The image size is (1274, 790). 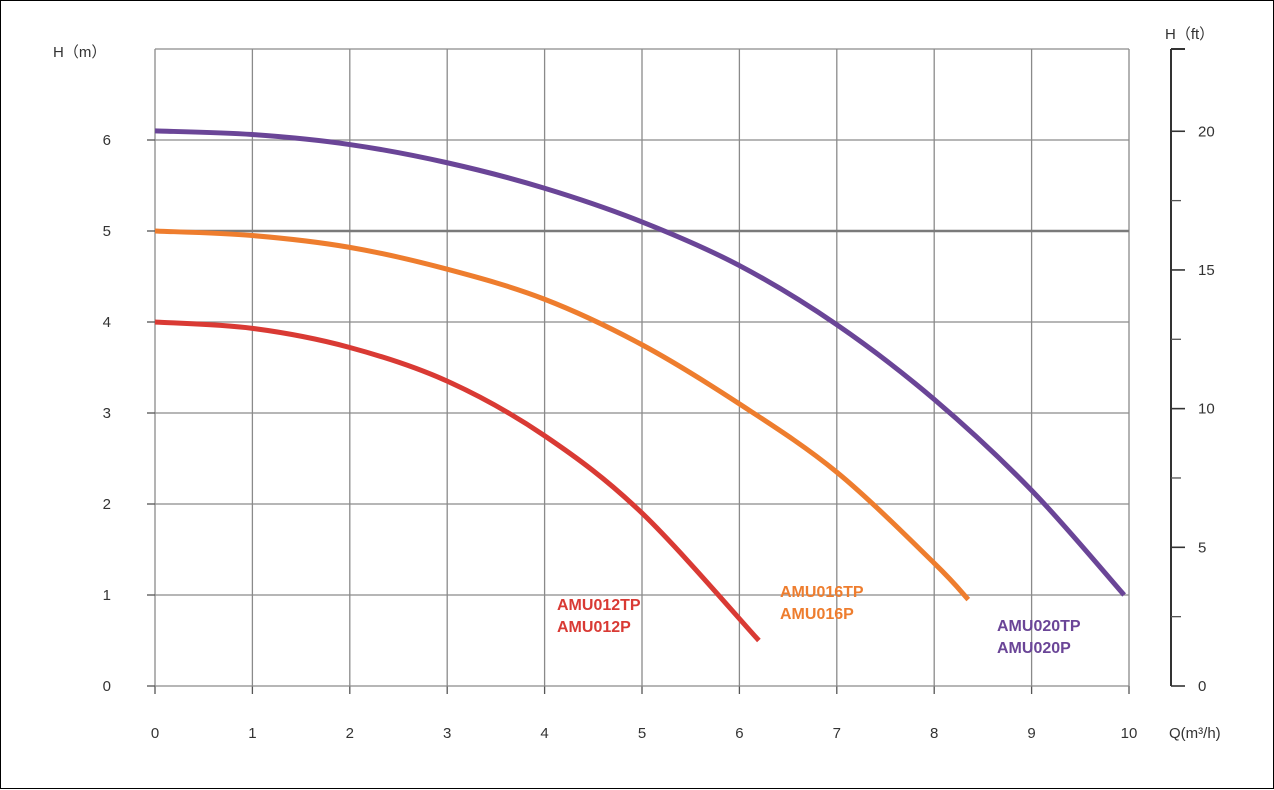 What do you see at coordinates (1189, 34) in the screenshot?
I see `y2-axis-title: H（ft）` at bounding box center [1189, 34].